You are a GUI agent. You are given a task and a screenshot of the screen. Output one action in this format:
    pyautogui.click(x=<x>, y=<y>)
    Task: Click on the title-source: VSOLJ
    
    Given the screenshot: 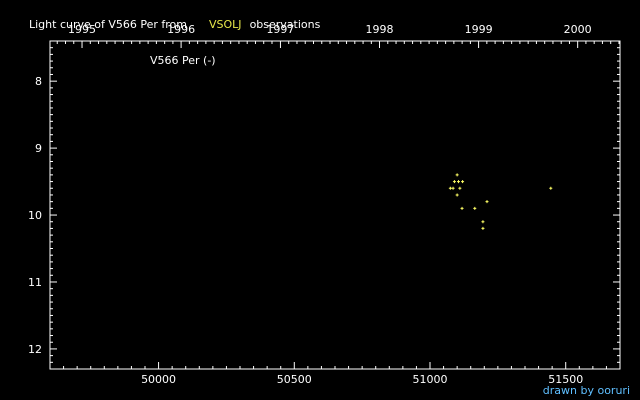 What is the action you would take?
    pyautogui.click(x=225, y=24)
    